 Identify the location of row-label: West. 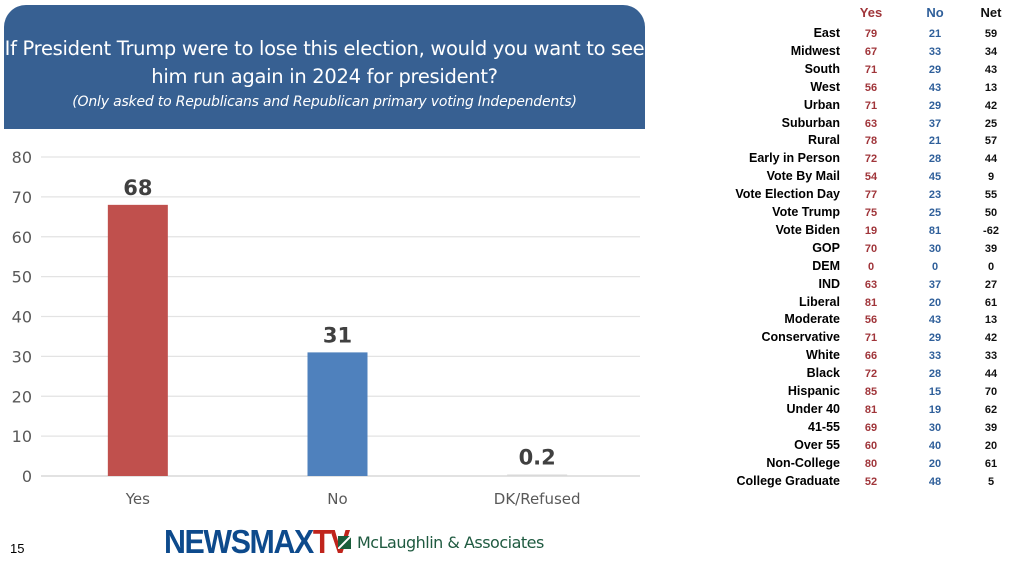
(825, 86).